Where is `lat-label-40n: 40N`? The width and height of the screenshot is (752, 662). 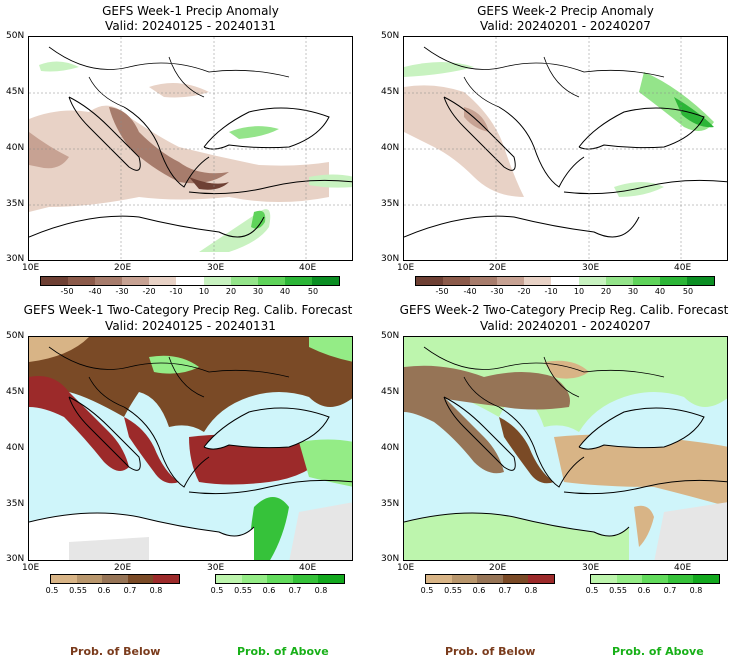
lat-label-40n: 40N is located at coordinates (15, 148).